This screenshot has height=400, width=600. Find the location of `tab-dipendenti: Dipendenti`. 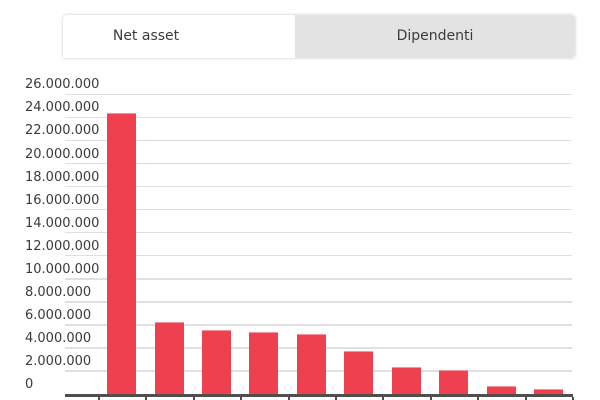

tab-dipendenti: Dipendenti is located at coordinates (435, 36).